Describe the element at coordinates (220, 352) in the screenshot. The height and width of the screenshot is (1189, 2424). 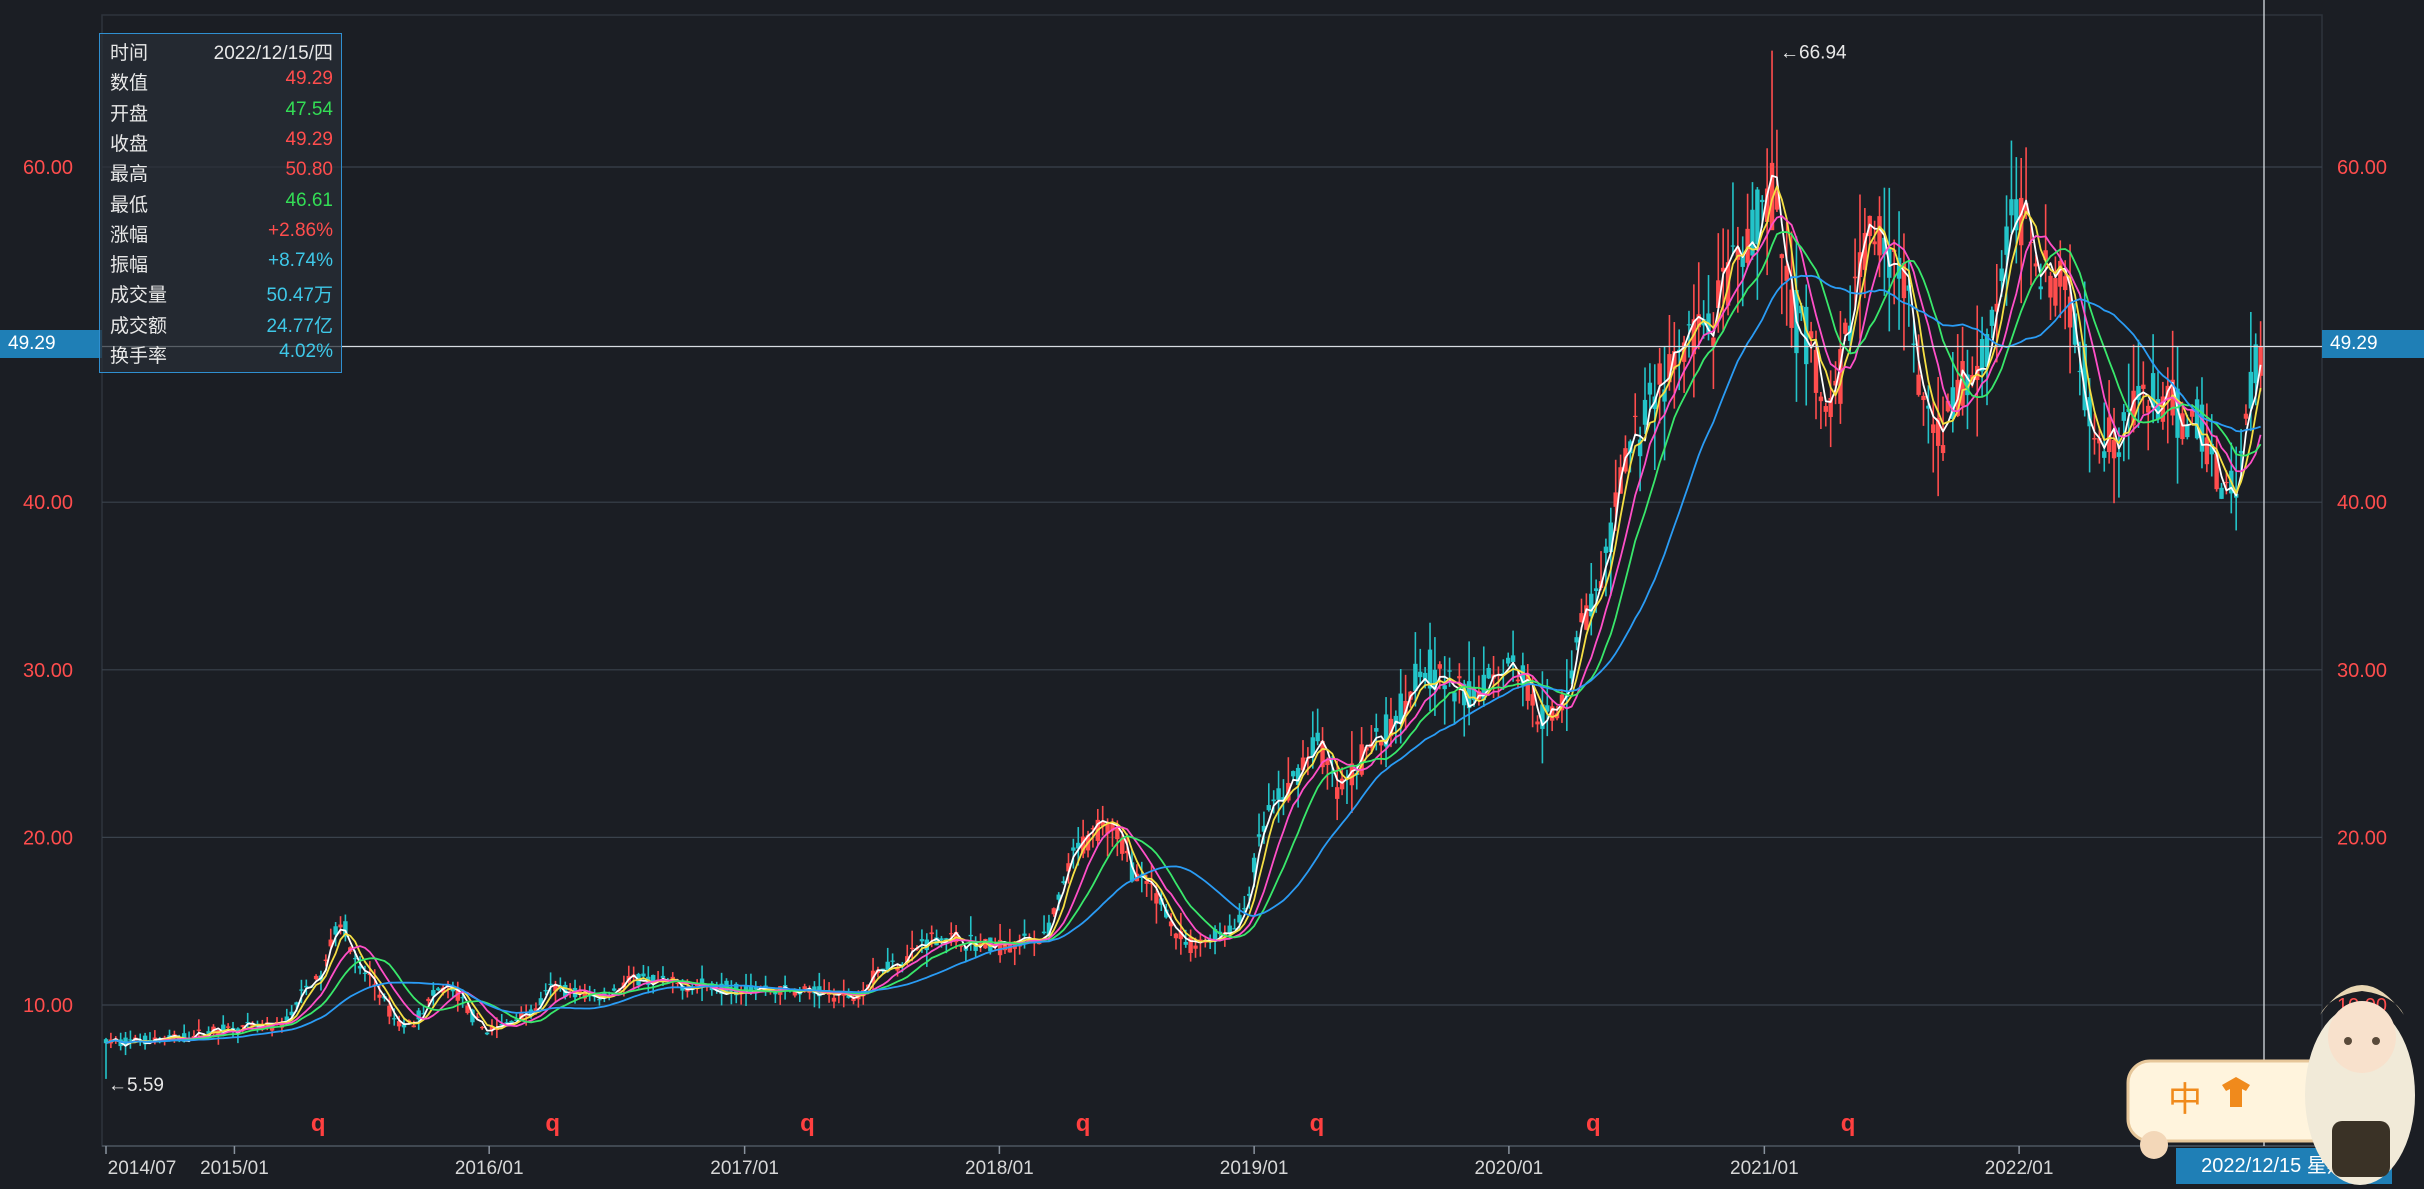
I see `info-row: 换手率 4.02%` at that location.